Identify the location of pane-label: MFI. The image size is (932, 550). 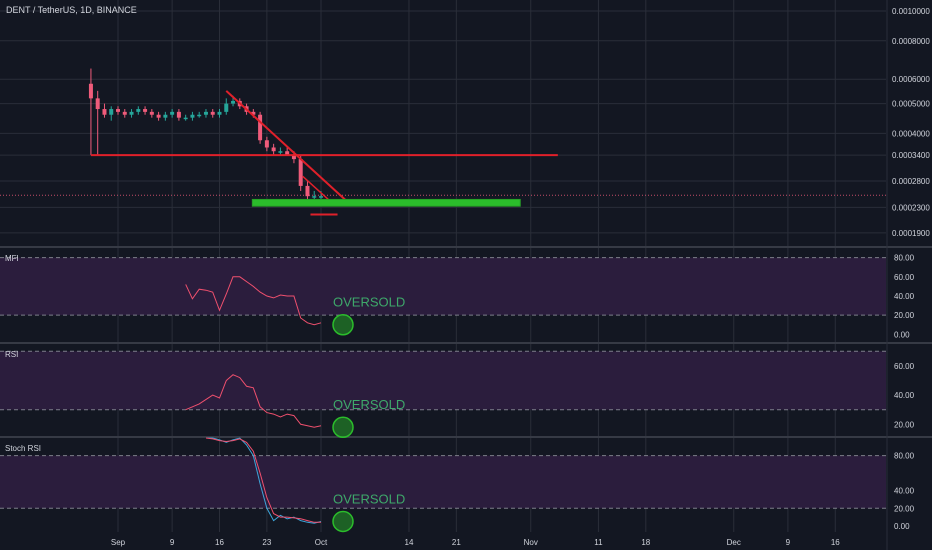
(12, 258).